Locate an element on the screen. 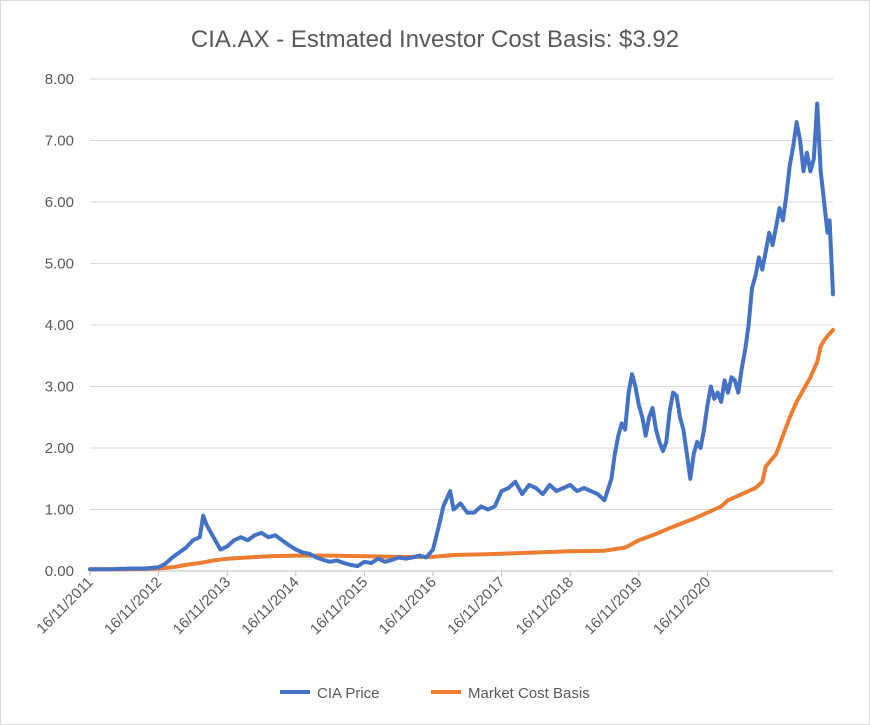 This screenshot has height=725, width=870. y-tick-label: 5.00 is located at coordinates (59, 264).